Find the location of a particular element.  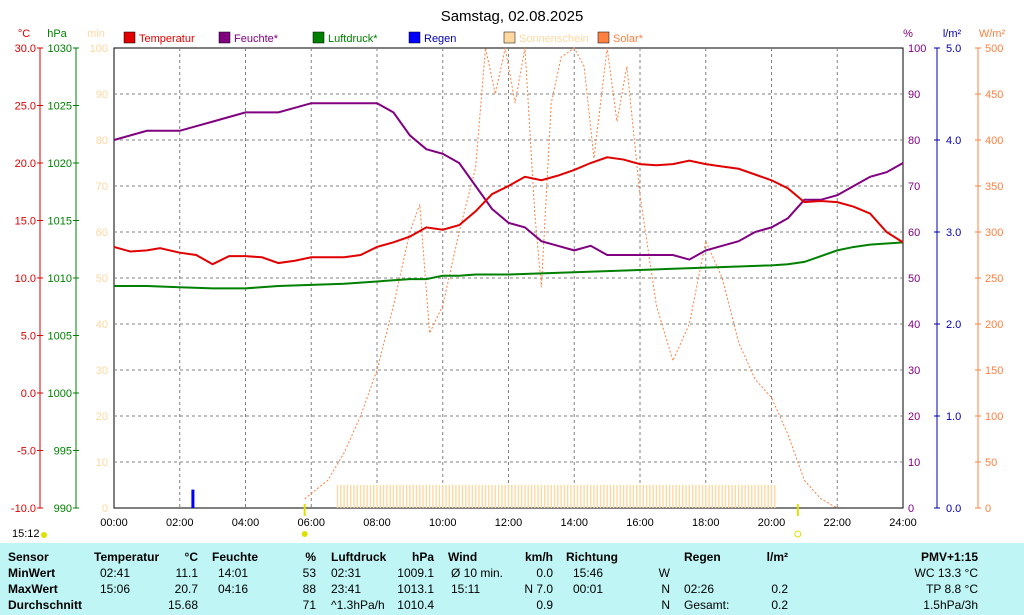

temp-tick-label: 30.0 is located at coordinates (25, 49).